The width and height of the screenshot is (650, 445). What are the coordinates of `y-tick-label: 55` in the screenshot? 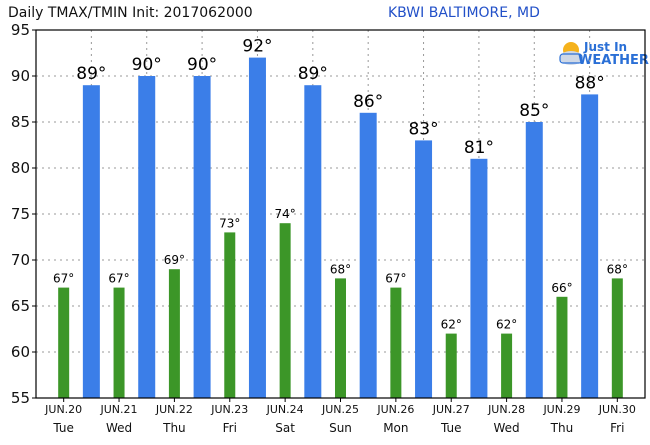 It's located at (20, 398).